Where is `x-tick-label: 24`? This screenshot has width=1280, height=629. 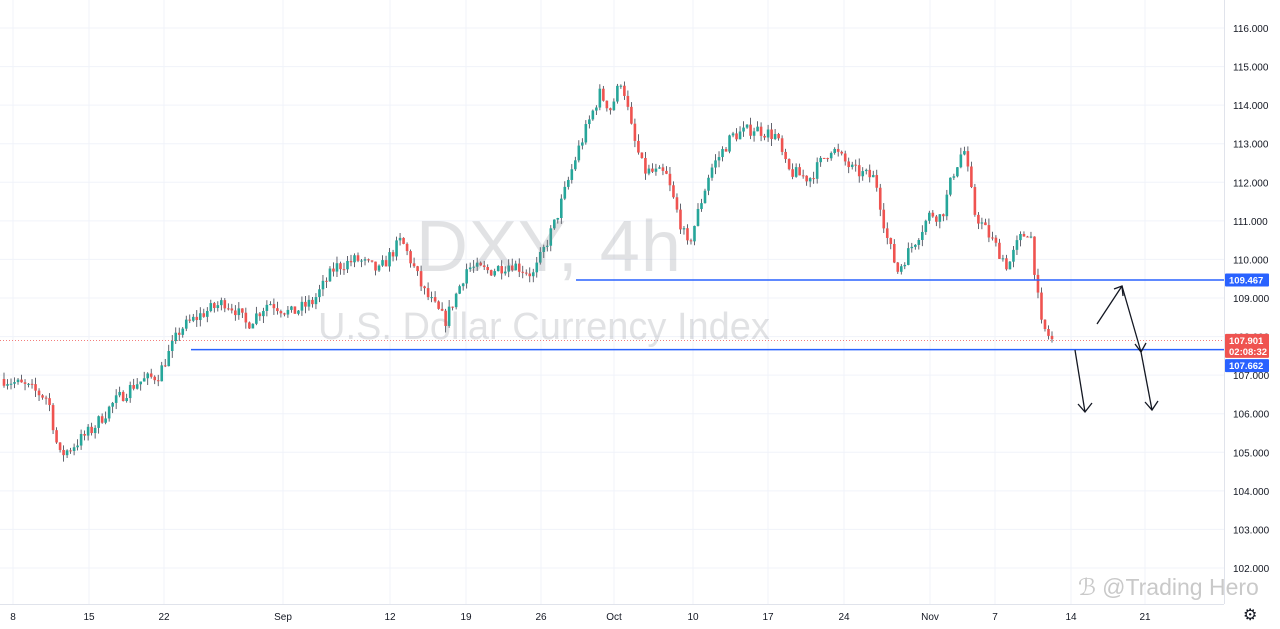
x-tick-label: 24 is located at coordinates (844, 617).